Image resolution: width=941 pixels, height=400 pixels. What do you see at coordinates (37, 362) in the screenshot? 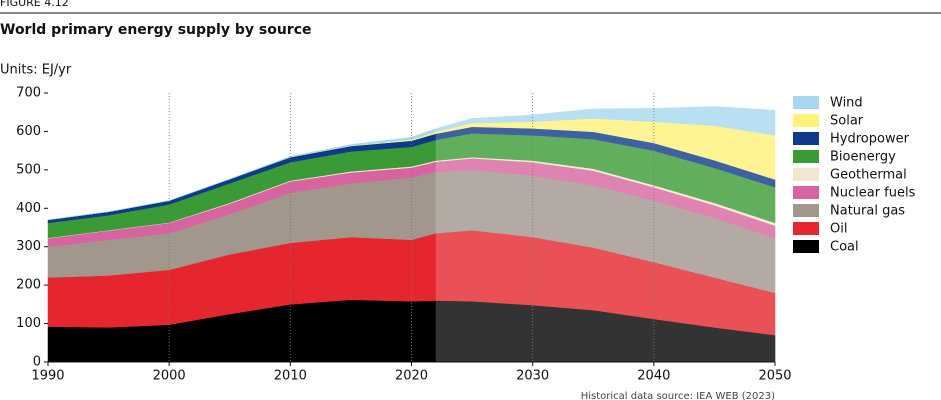
I see `y-tick-label: 0` at bounding box center [37, 362].